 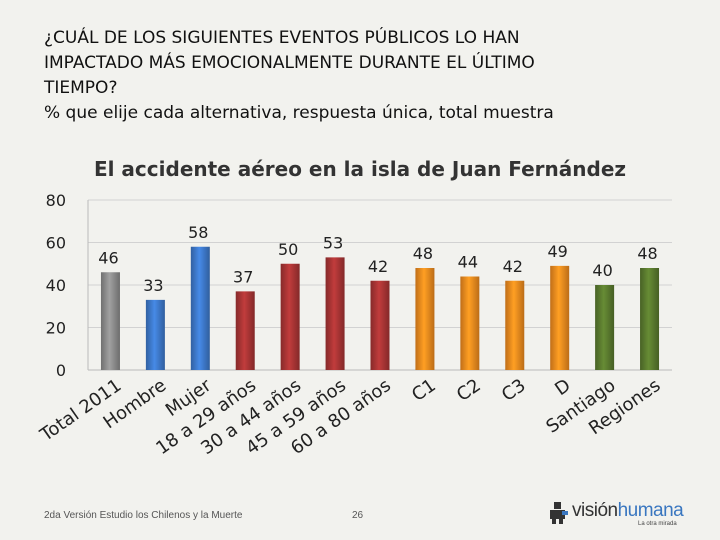 I want to click on y-tick-label: 0, so click(x=61, y=370).